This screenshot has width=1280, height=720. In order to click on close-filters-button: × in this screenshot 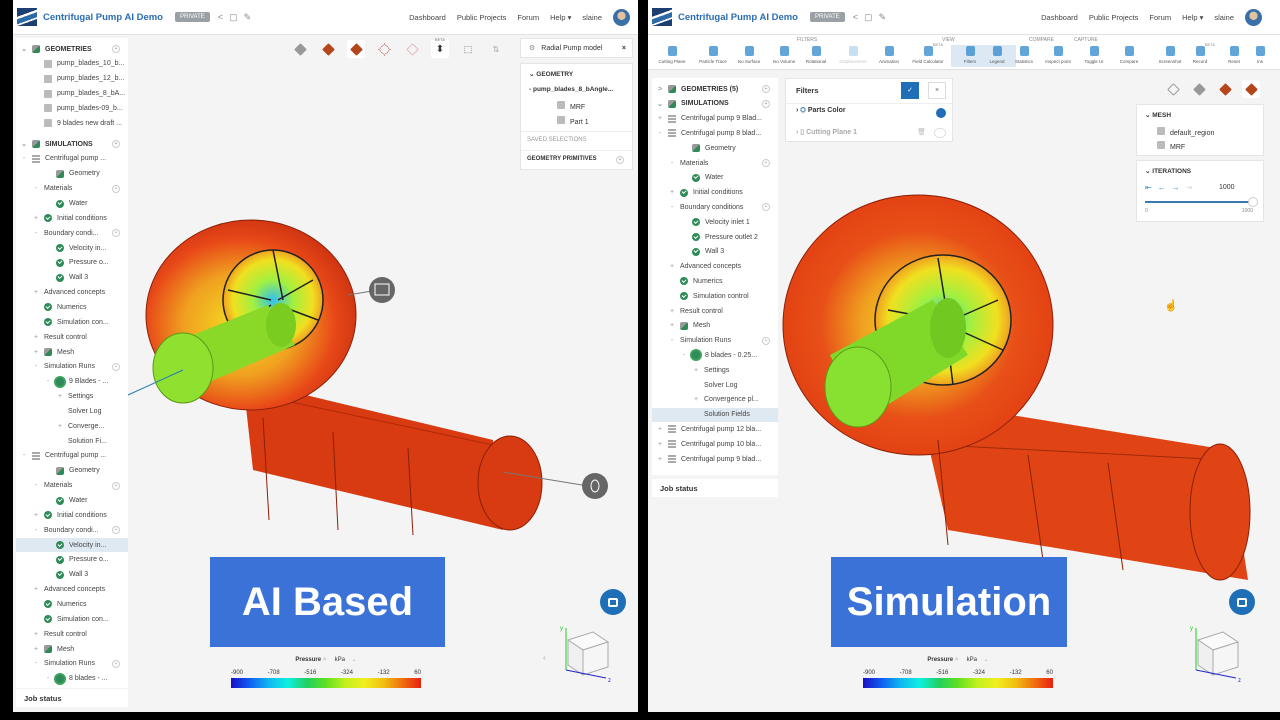, I will do `click(937, 90)`.